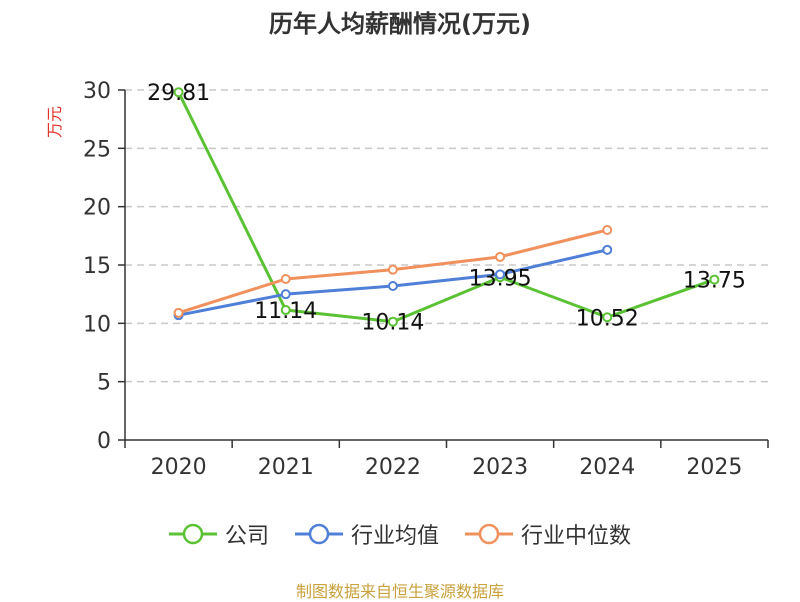 The width and height of the screenshot is (800, 602). I want to click on legend-label: 行业均值, so click(394, 536).